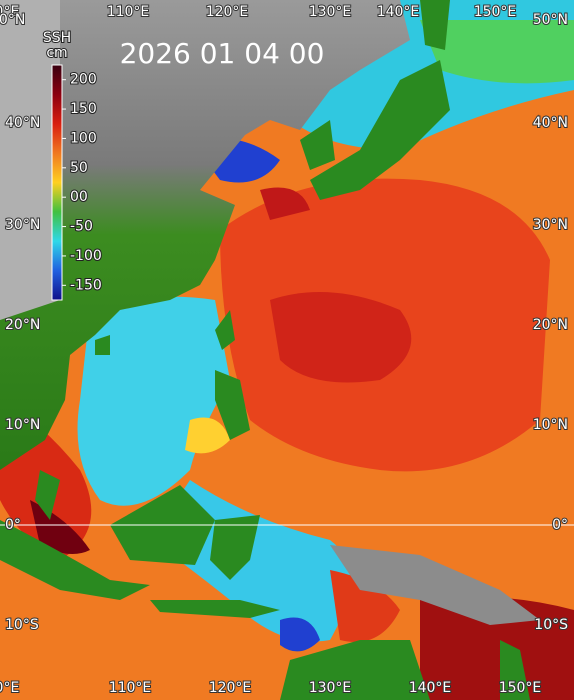 The width and height of the screenshot is (574, 700). Describe the element at coordinates (57, 182) in the screenshot. I see `colorbar-bar` at that location.